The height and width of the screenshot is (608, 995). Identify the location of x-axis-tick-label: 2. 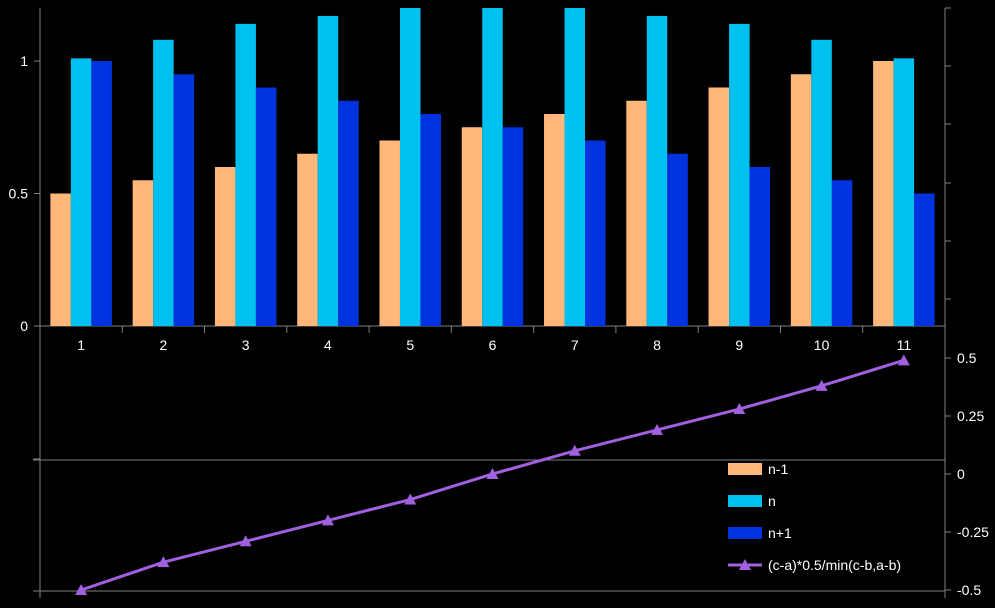
(164, 345).